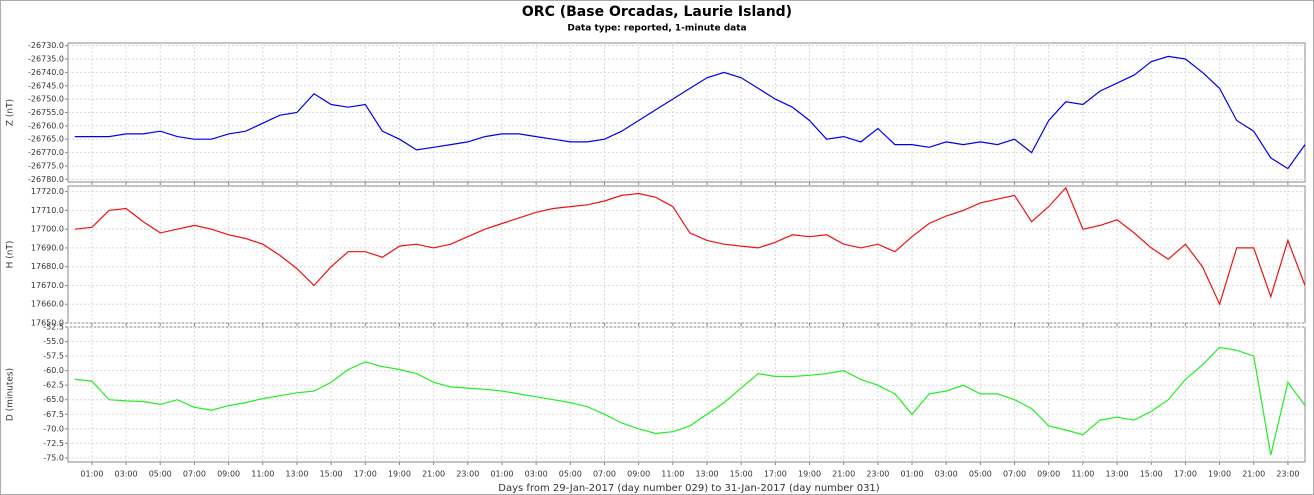 The image size is (1314, 495). I want to click on y-tick-label: -52.5, so click(53, 327).